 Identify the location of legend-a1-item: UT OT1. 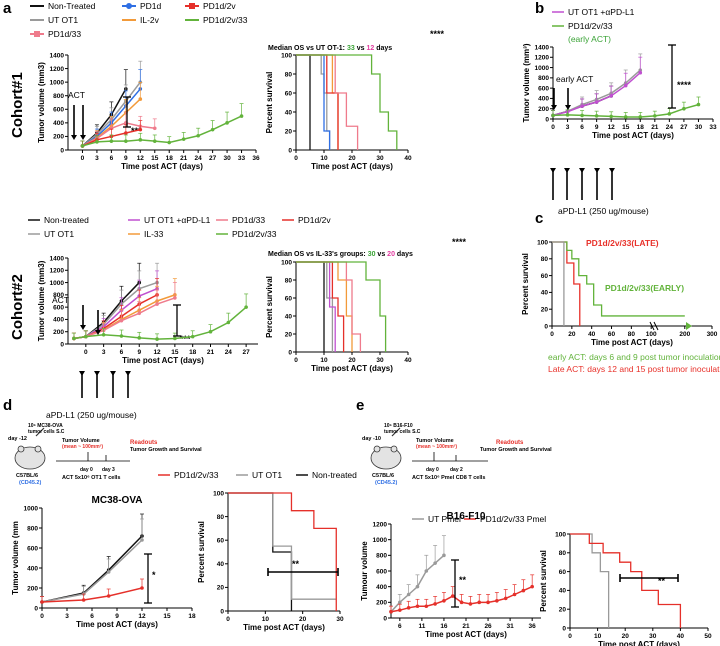
(54, 20).